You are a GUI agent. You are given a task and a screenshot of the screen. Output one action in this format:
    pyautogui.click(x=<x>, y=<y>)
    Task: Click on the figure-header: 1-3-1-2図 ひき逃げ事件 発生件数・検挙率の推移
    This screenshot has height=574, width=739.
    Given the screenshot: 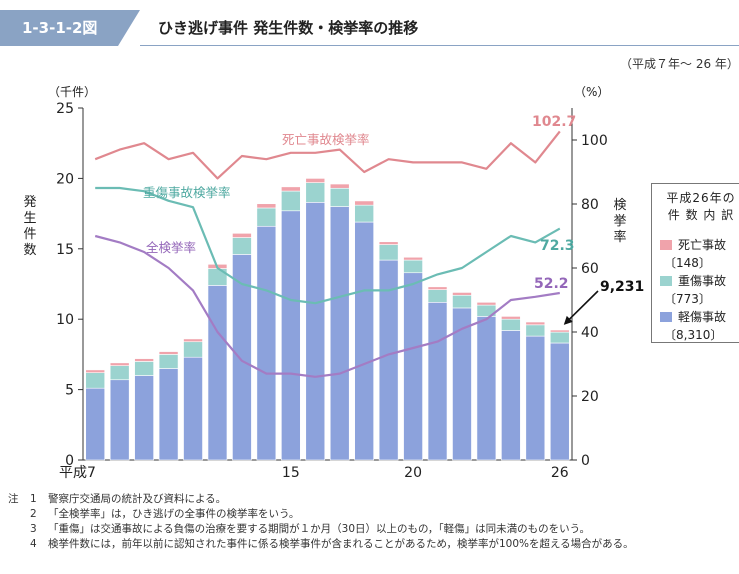 What is the action you would take?
    pyautogui.click(x=369, y=28)
    